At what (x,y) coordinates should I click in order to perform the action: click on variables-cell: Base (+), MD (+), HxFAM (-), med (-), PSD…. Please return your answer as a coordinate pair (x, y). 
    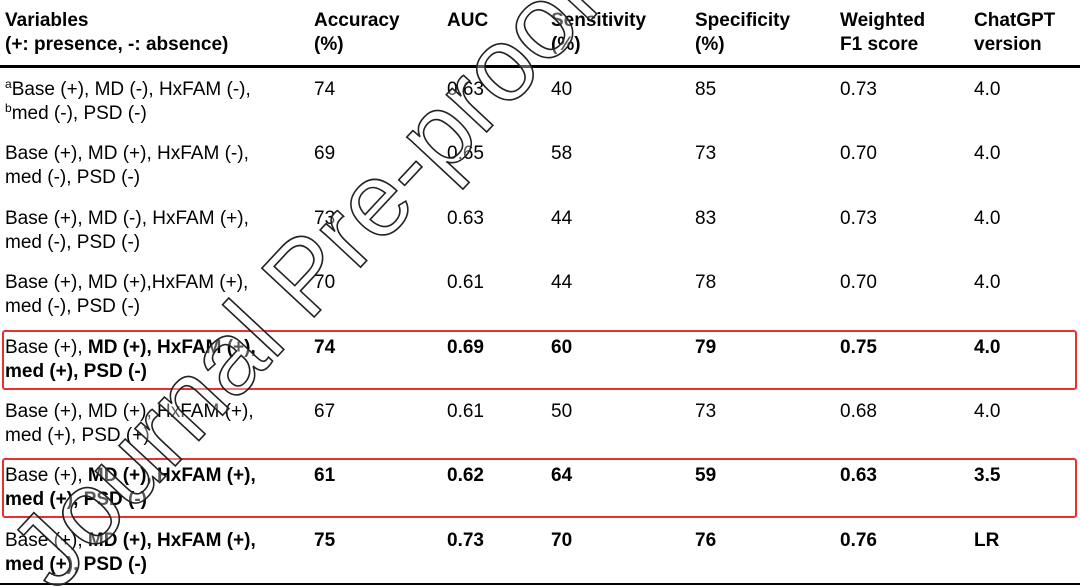
    Looking at the image, I should click on (127, 166).